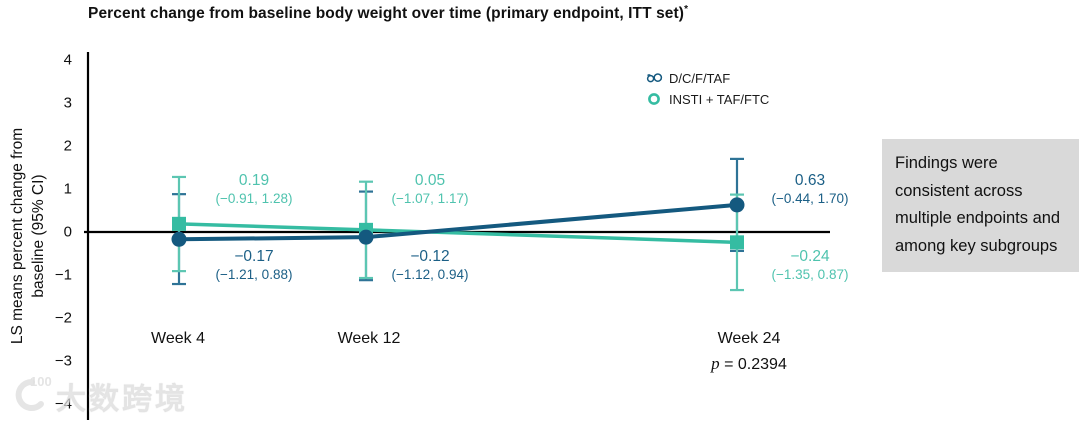  Describe the element at coordinates (67, 189) in the screenshot. I see `y-tick-label: 1` at that location.